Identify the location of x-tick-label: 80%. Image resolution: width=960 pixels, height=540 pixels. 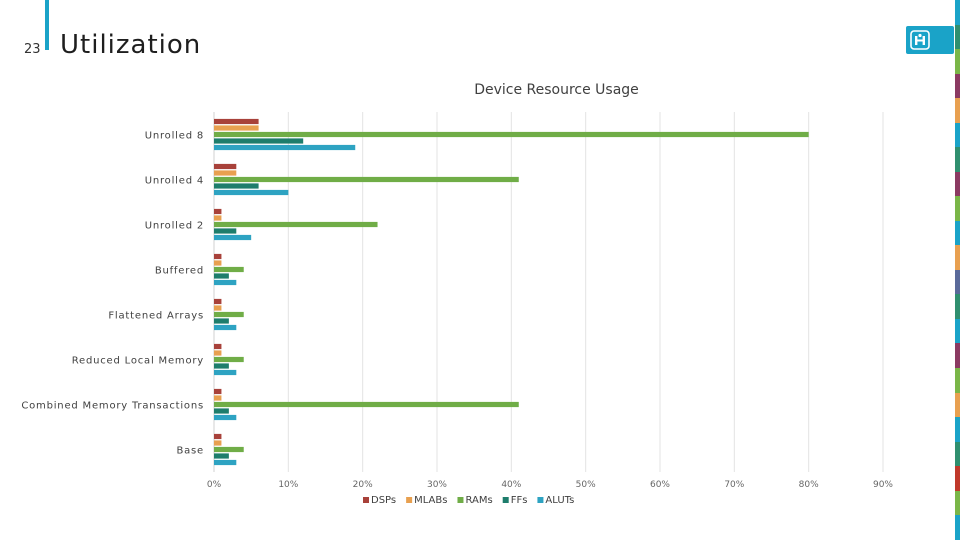
(809, 485).